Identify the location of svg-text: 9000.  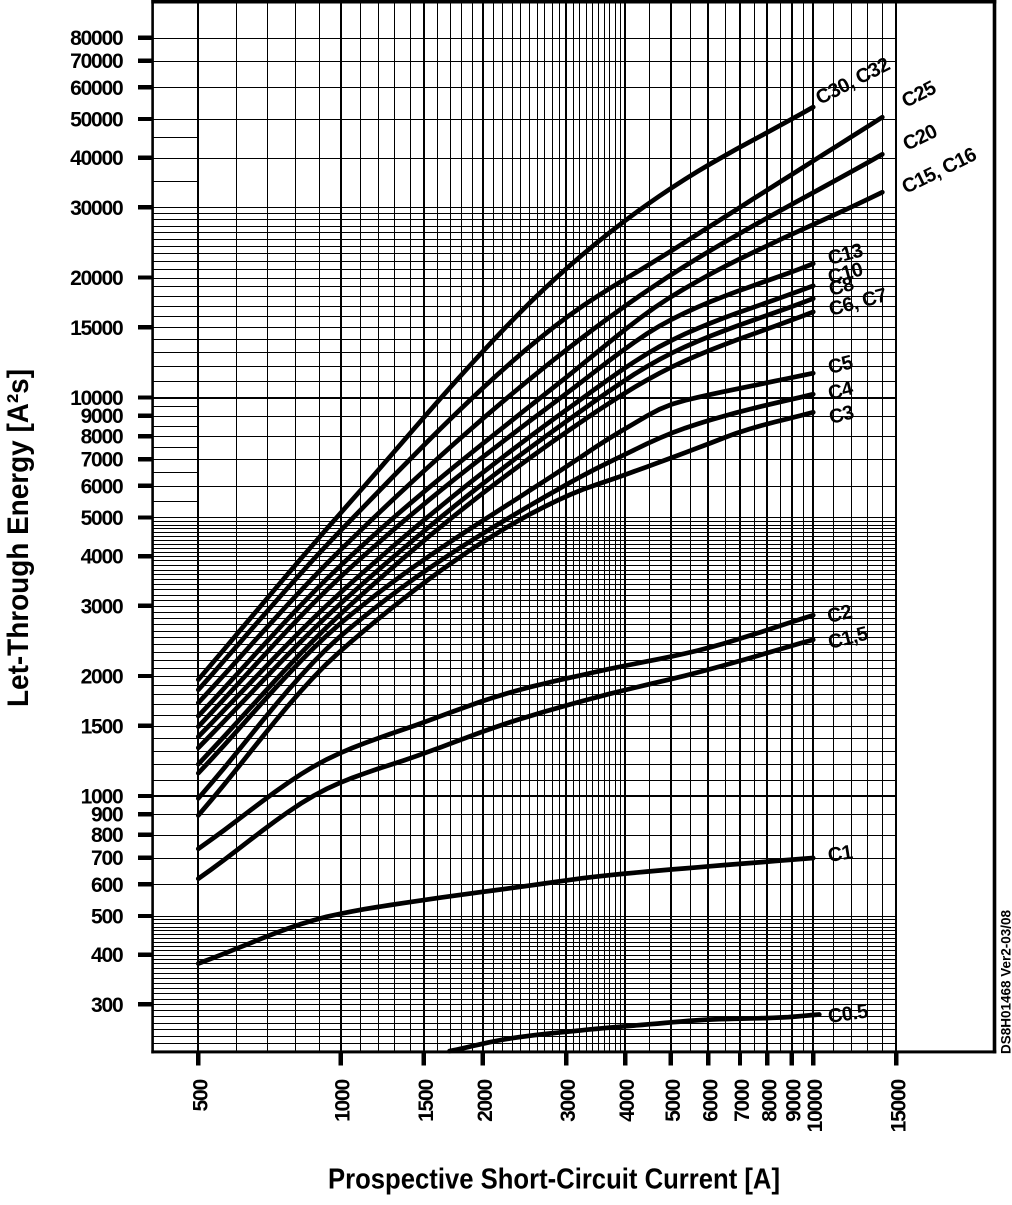
(794, 1100).